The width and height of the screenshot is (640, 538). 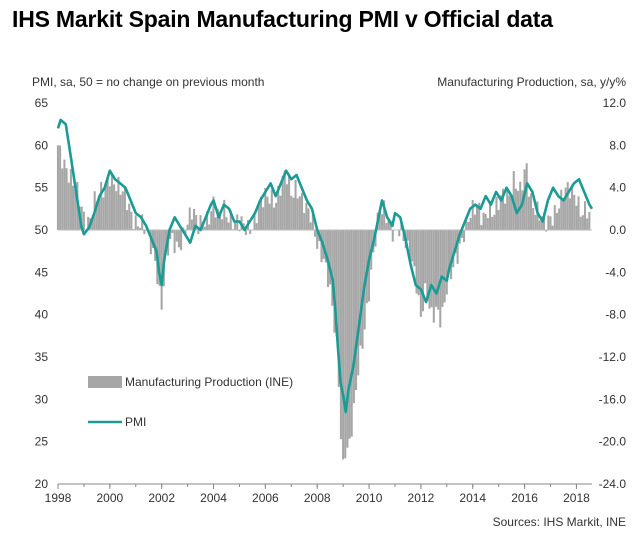 I want to click on x-tick-label: 2016, so click(x=524, y=498).